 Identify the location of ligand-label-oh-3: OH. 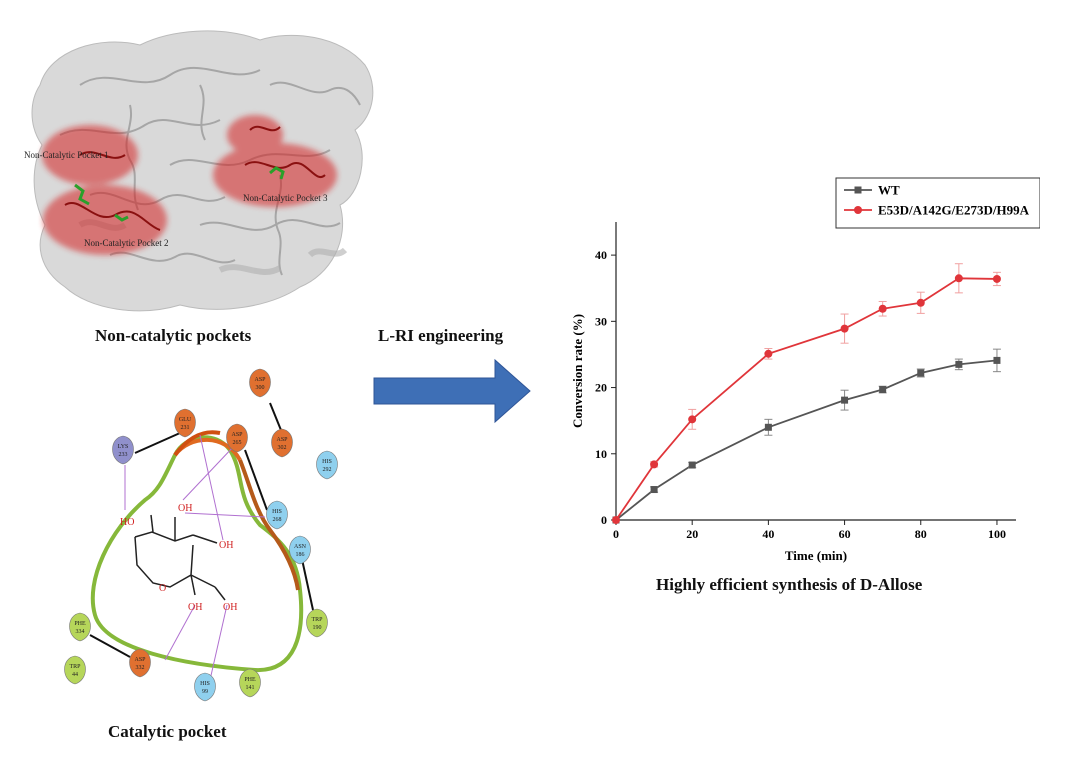
(195, 607).